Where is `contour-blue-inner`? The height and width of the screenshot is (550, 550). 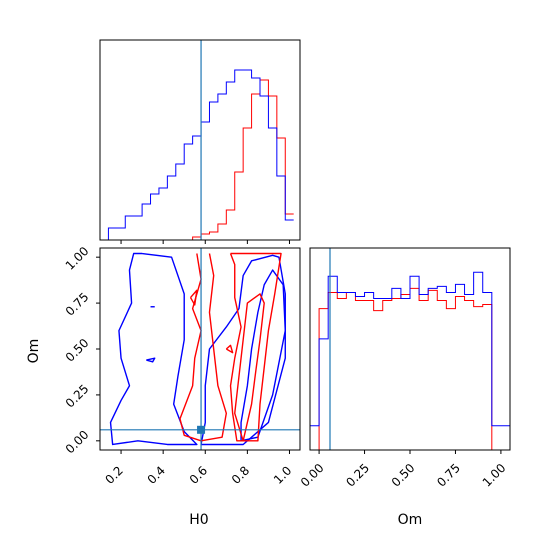 contour-blue-inner is located at coordinates (263, 355).